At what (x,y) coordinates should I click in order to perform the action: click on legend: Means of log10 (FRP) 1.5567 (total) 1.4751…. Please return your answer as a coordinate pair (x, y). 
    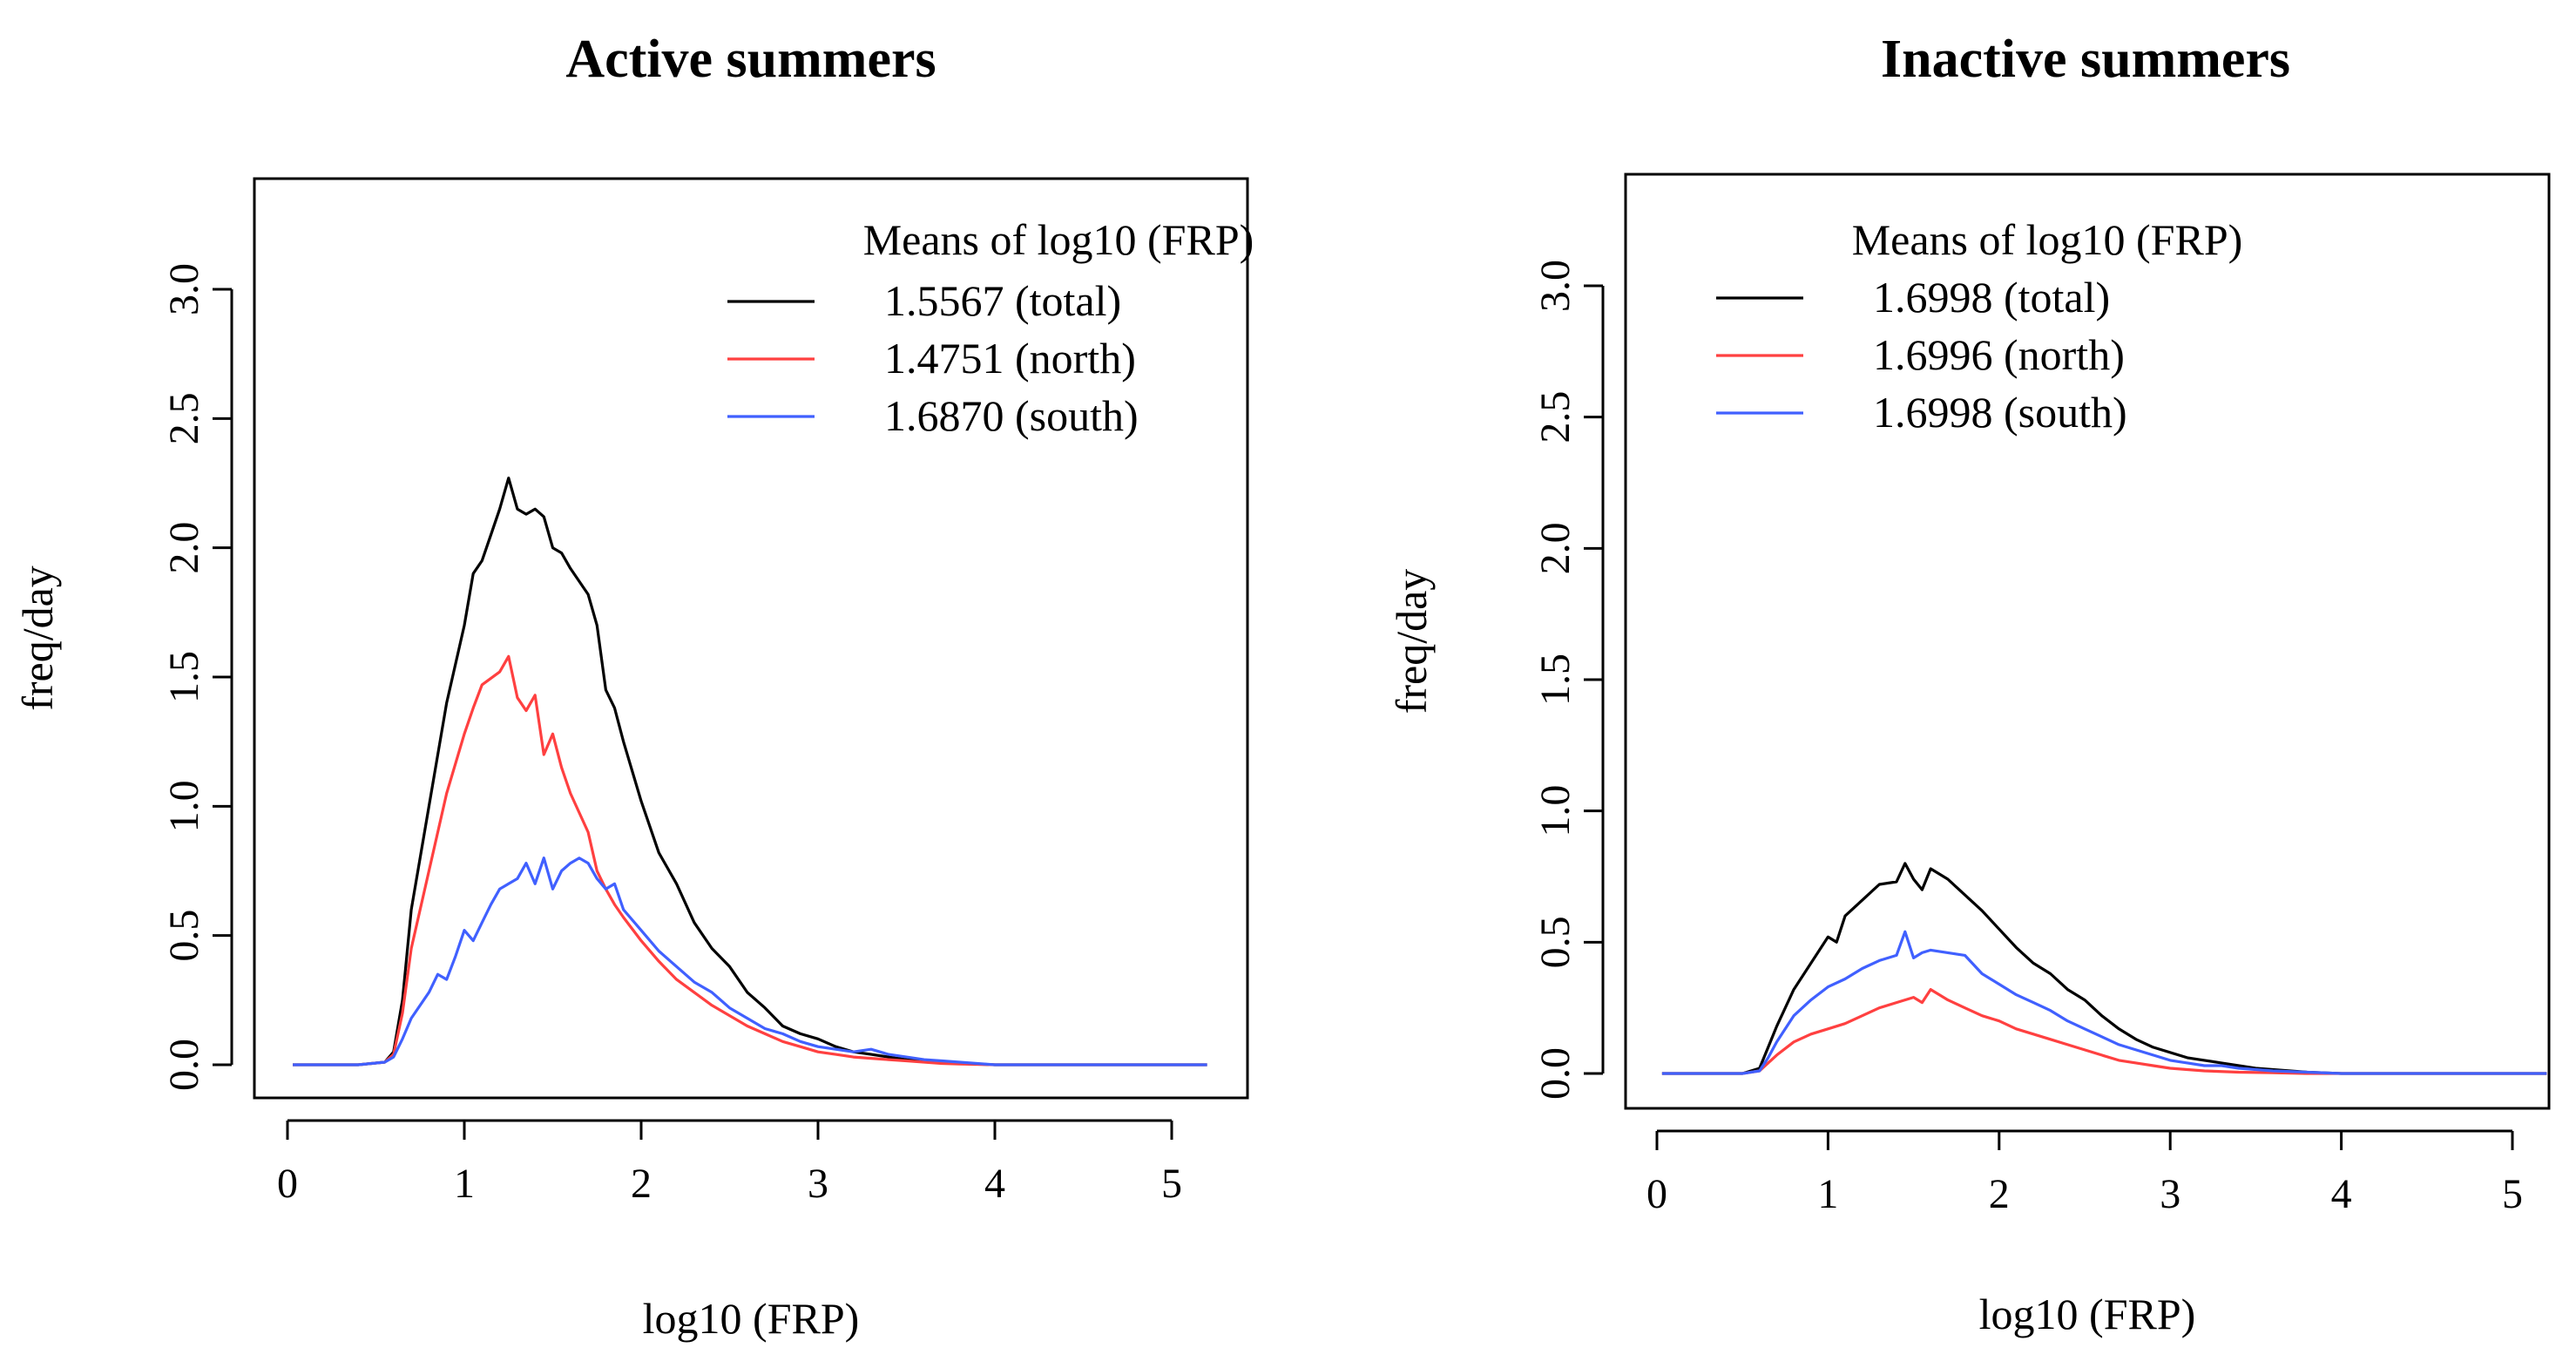
    Looking at the image, I should click on (990, 327).